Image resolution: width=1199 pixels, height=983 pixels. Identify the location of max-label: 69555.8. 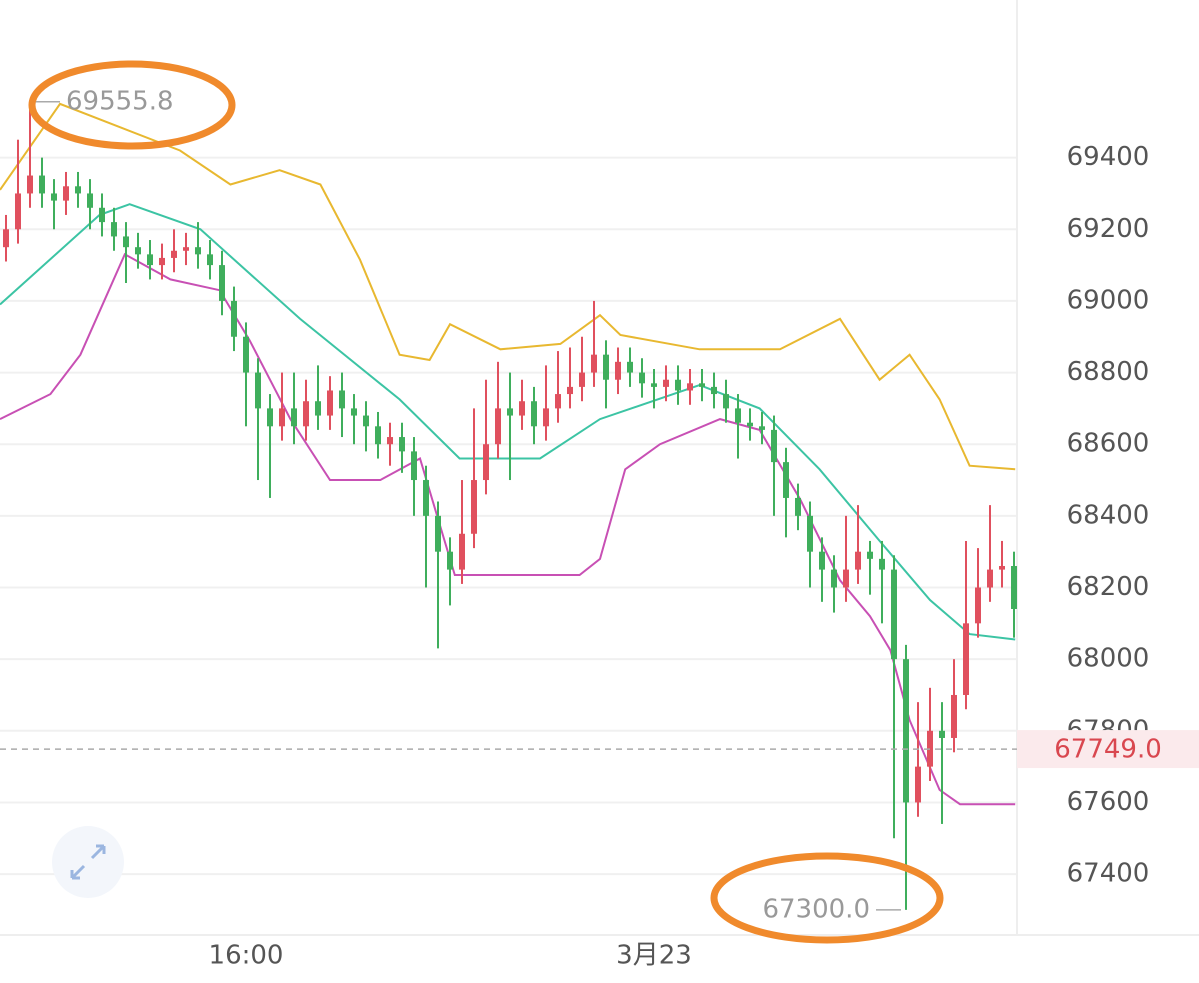
(120, 101).